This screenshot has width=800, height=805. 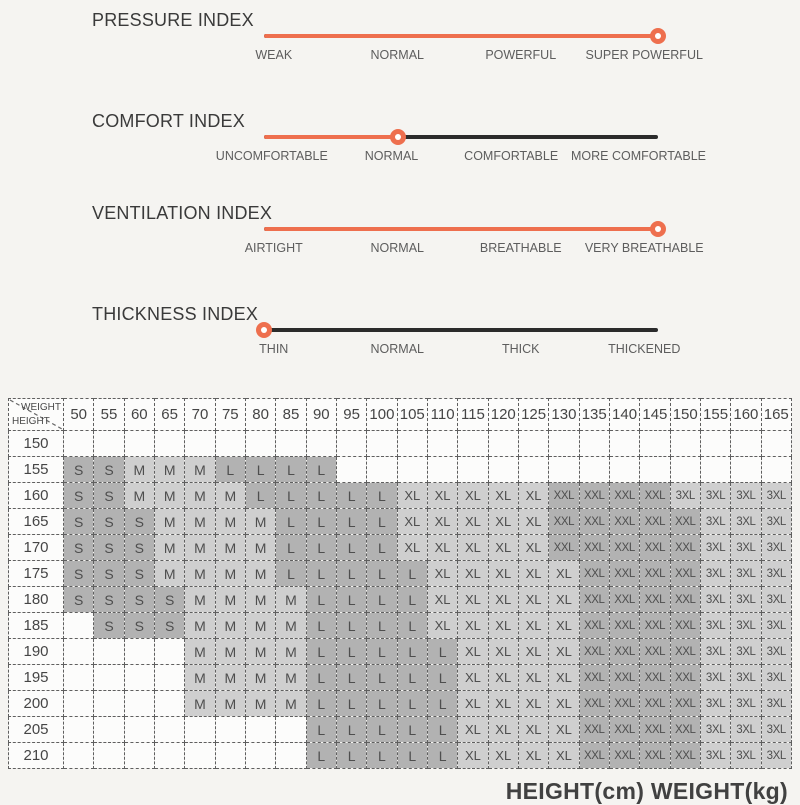 What do you see at coordinates (200, 414) in the screenshot?
I see `weight-column-header: 70` at bounding box center [200, 414].